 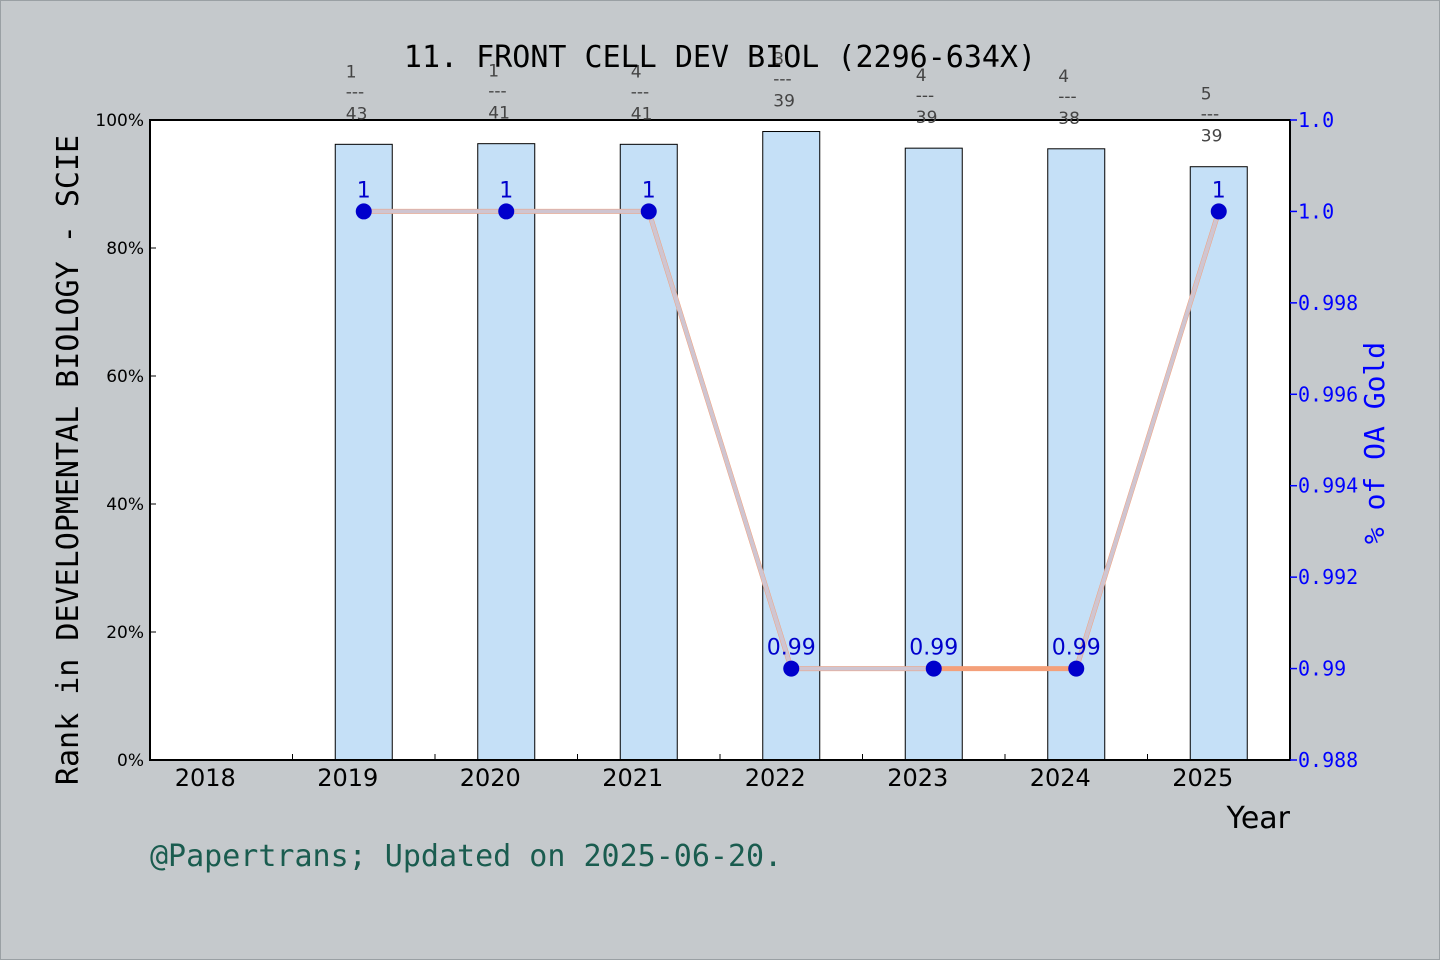 I want to click on x-axis-label: Year, so click(x=1257, y=818).